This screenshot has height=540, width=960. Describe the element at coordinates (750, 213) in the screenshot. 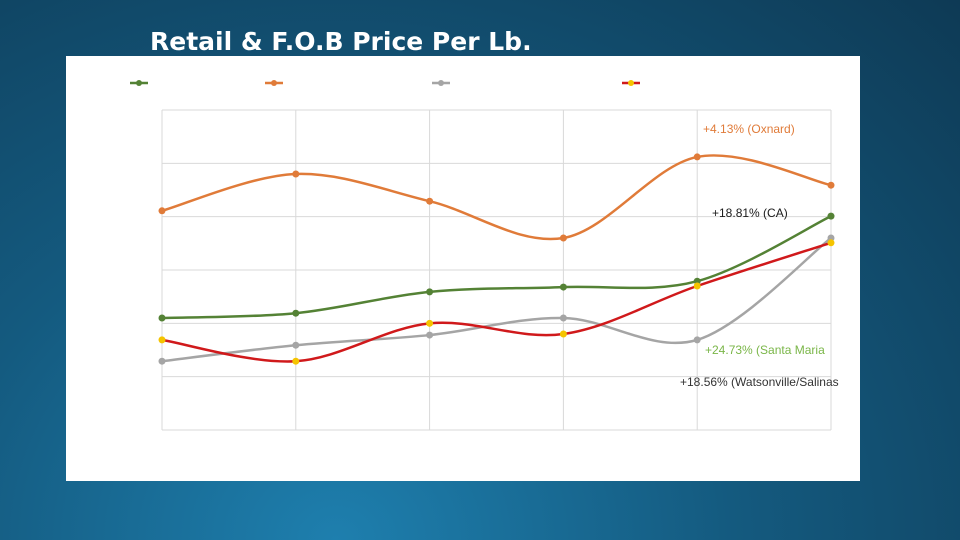

I see `annotation: +18.81% (CA)` at that location.